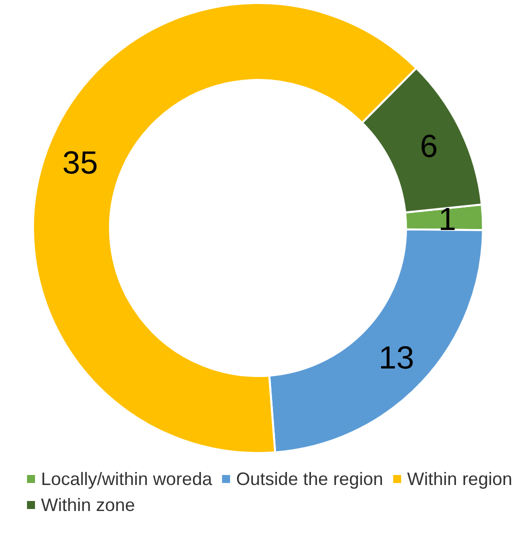  What do you see at coordinates (127, 479) in the screenshot?
I see `legend-label: Locally/within woreda` at bounding box center [127, 479].